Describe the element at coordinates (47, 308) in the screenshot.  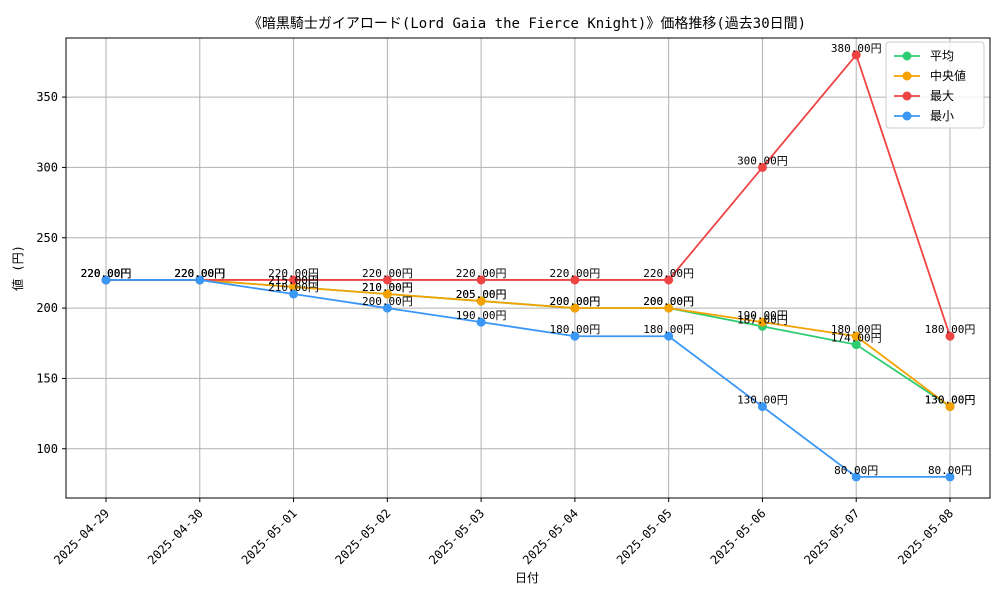
I see `y-tick-label: 200` at that location.